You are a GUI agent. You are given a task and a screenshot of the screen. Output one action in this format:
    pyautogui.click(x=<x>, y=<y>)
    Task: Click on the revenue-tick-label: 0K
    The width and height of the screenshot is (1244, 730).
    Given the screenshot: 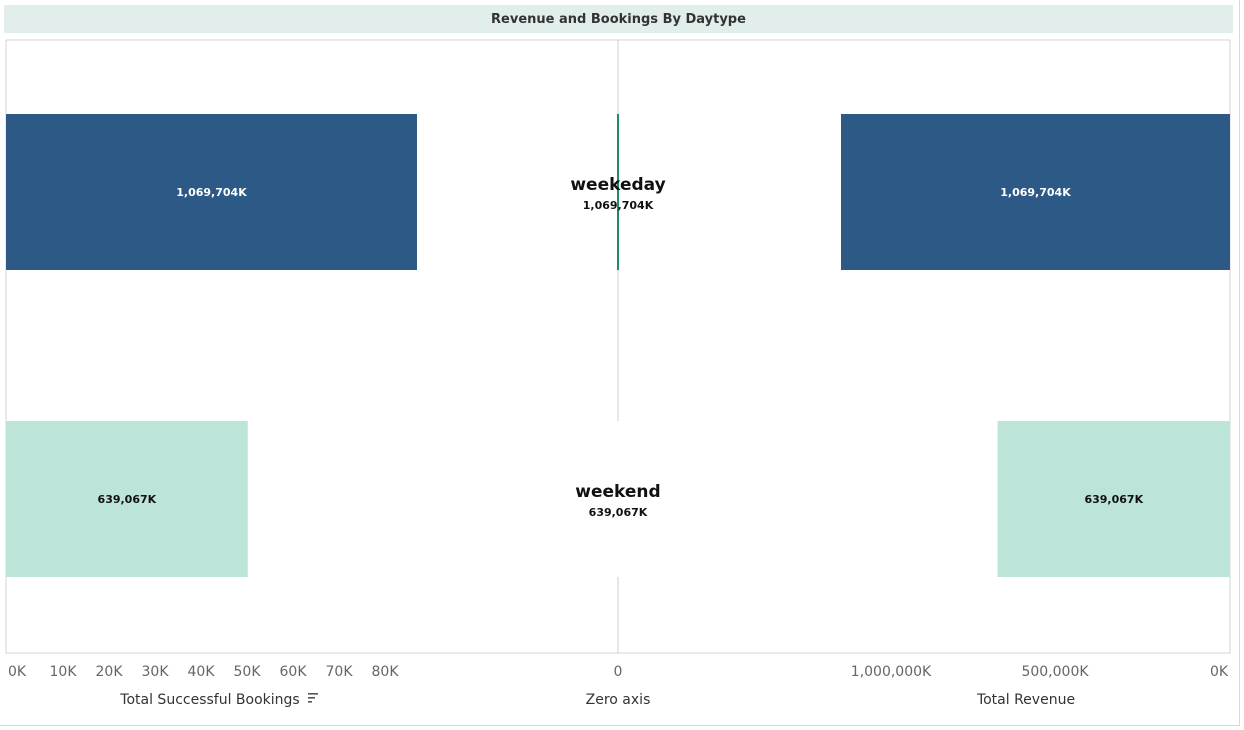 What is the action you would take?
    pyautogui.click(x=1219, y=672)
    